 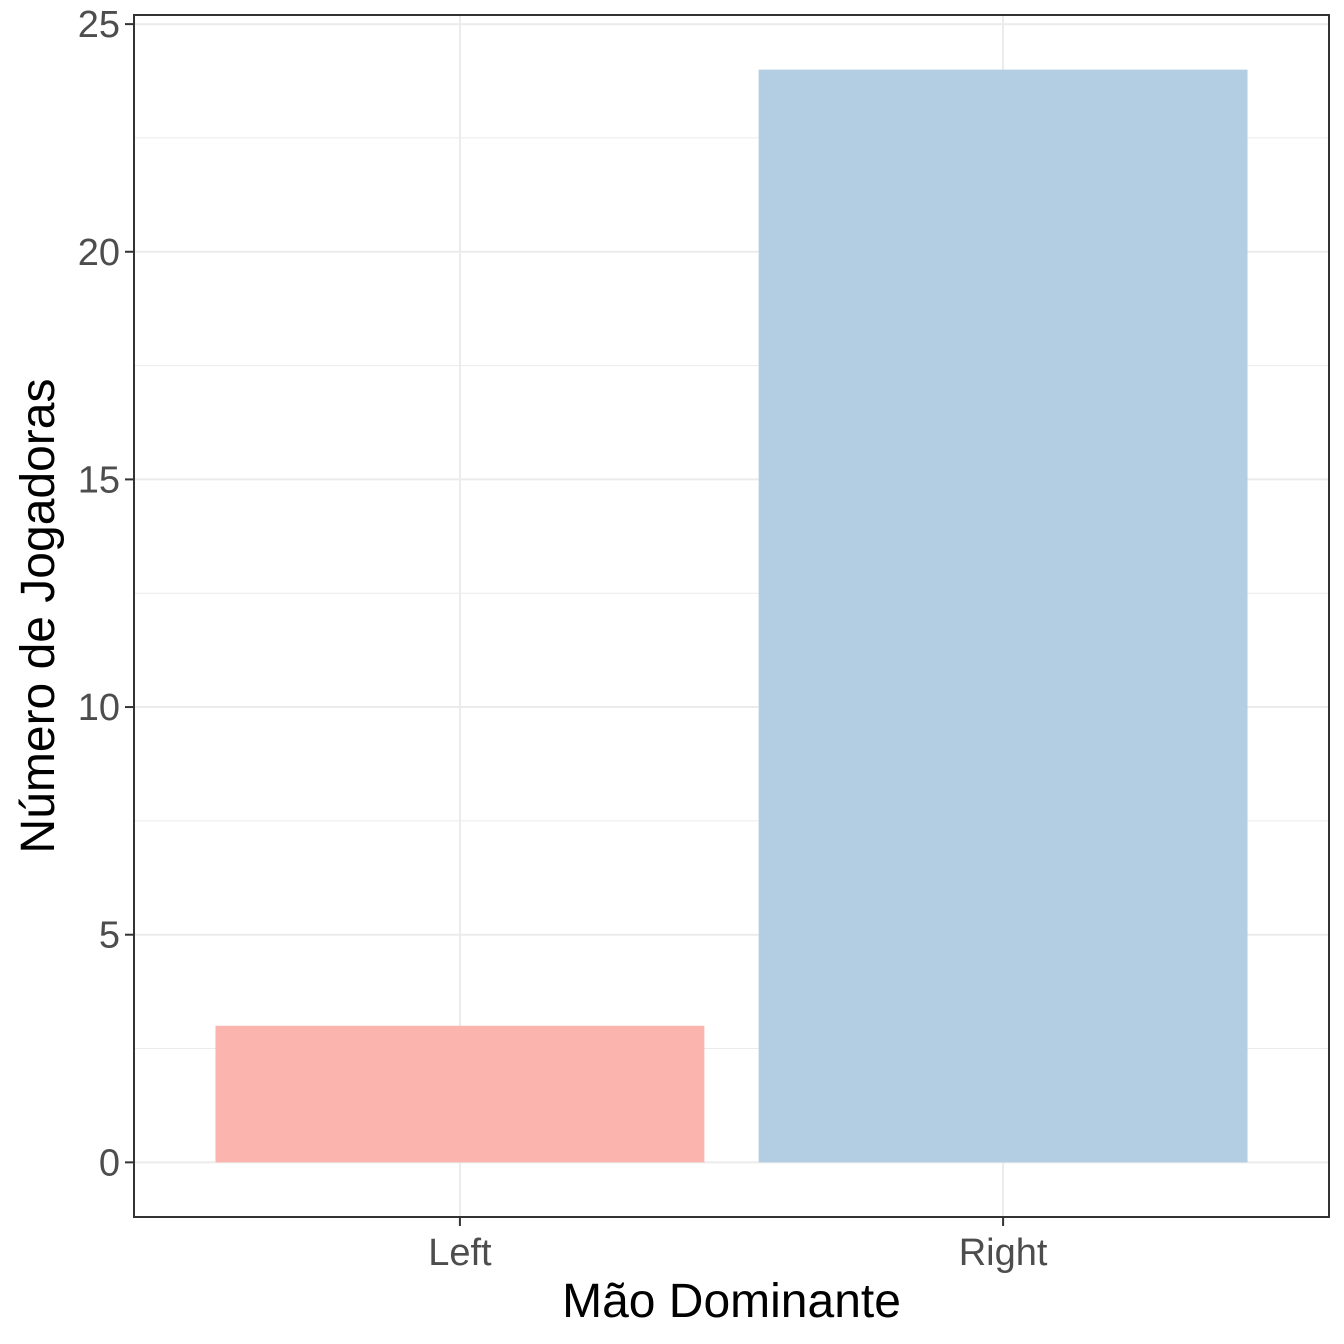 I want to click on y-tick-label: 10, so click(x=99, y=708).